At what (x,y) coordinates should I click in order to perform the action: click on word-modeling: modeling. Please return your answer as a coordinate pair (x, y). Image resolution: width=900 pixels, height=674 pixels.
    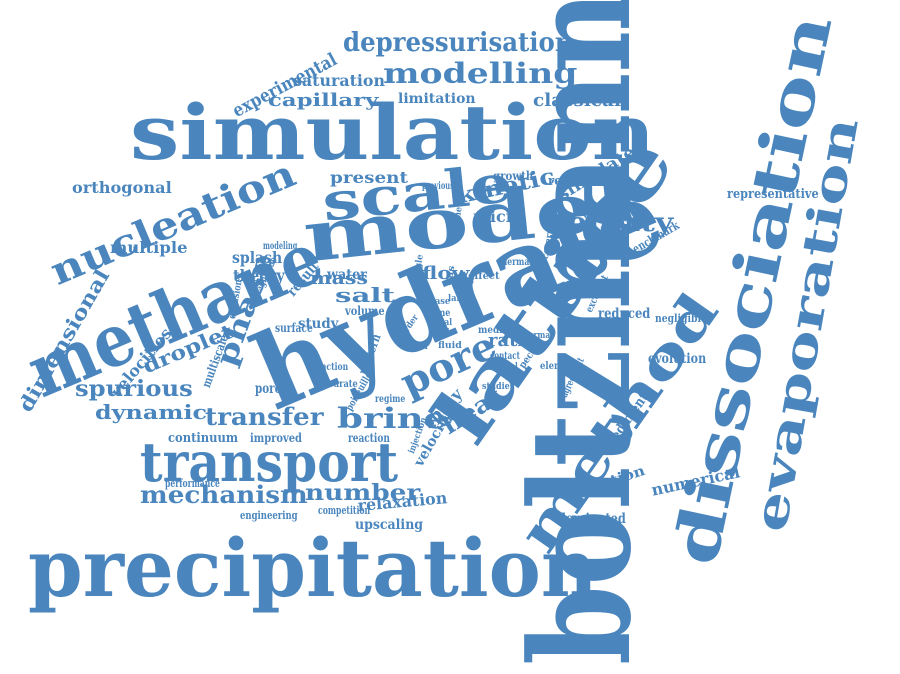
    Looking at the image, I should click on (280, 246).